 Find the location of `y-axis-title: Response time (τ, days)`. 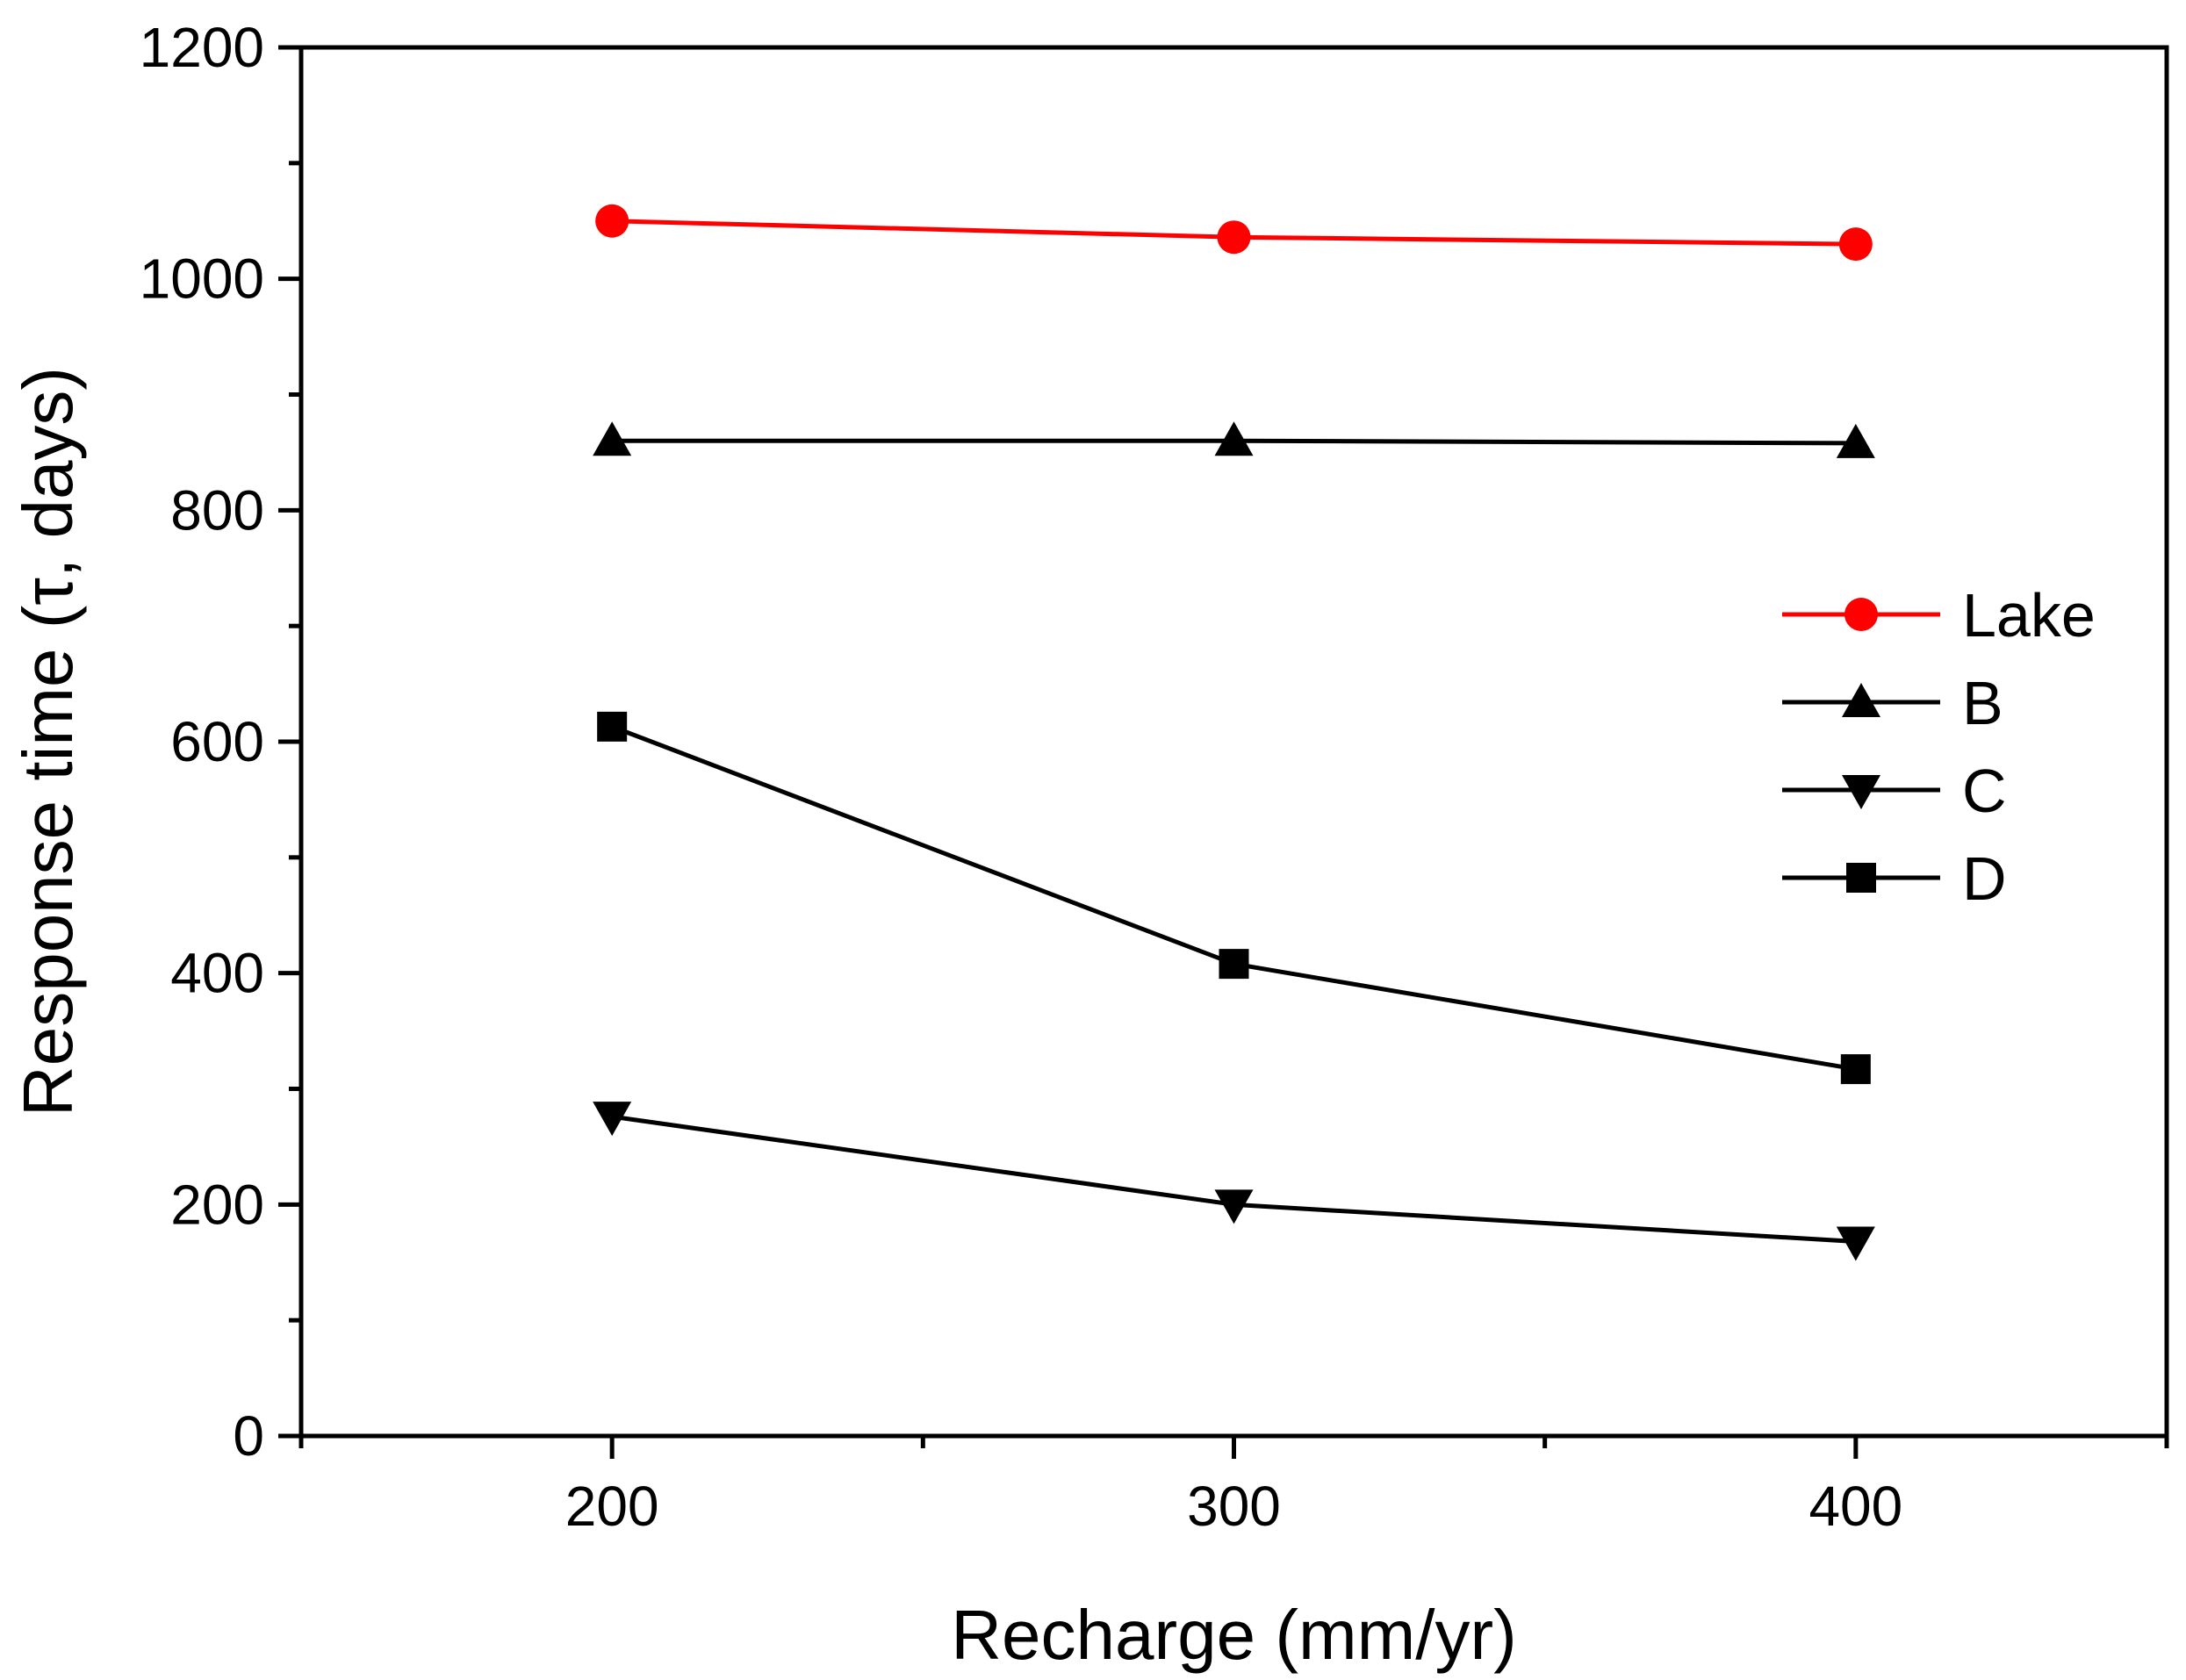

y-axis-title: Response time (τ, days) is located at coordinates (48, 741).